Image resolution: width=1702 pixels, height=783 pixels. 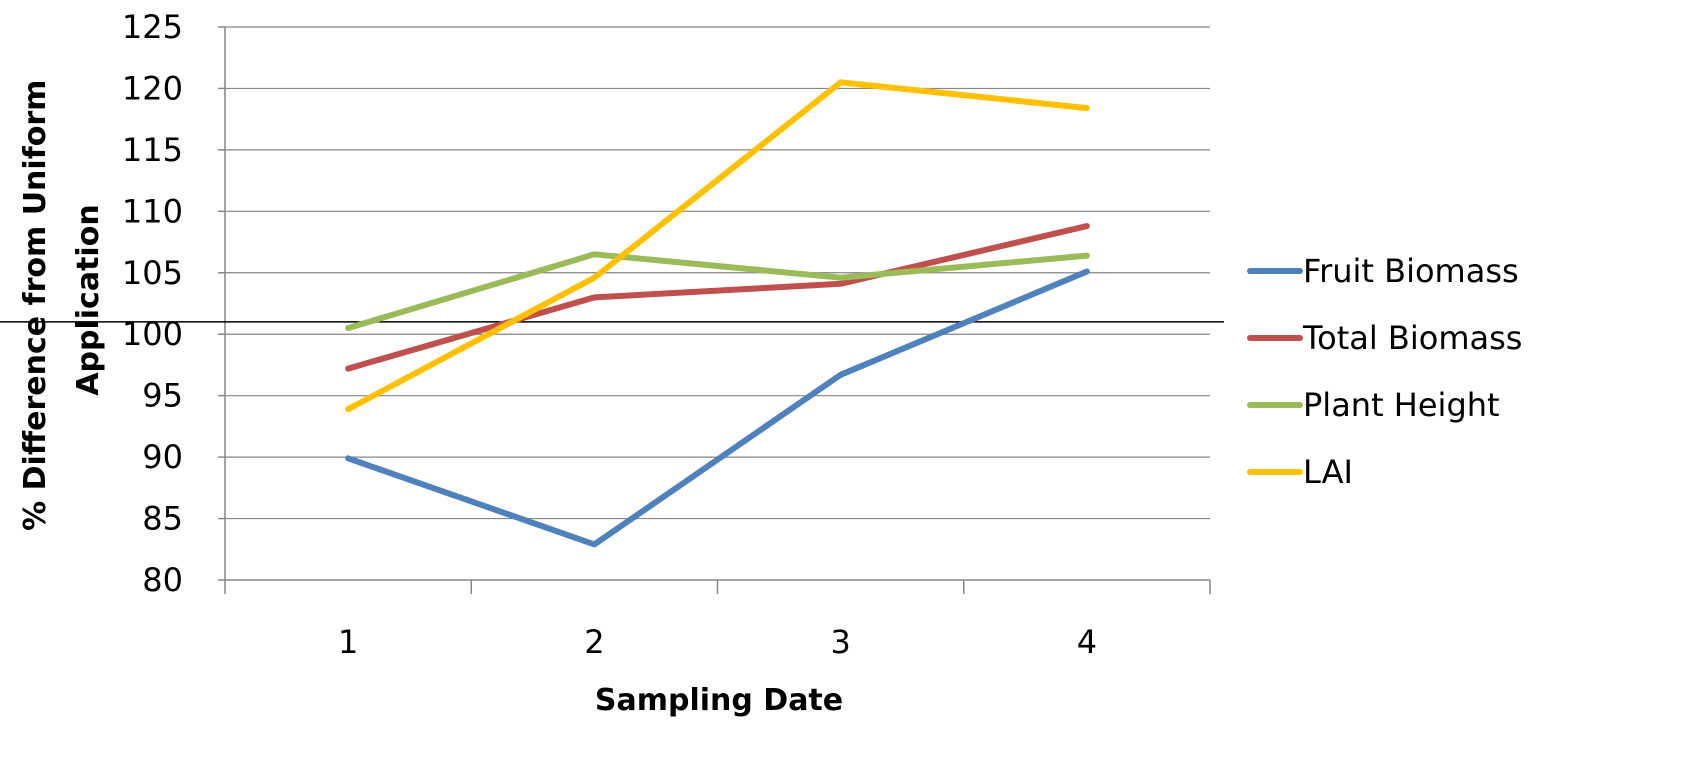 I want to click on y-tick-label: 95, so click(x=162, y=396).